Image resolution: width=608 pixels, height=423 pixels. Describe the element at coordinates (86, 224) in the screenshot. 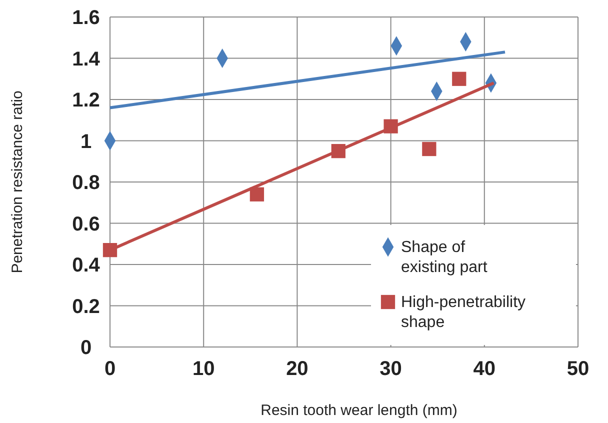

I see `y-tick-label: 0.6` at that location.